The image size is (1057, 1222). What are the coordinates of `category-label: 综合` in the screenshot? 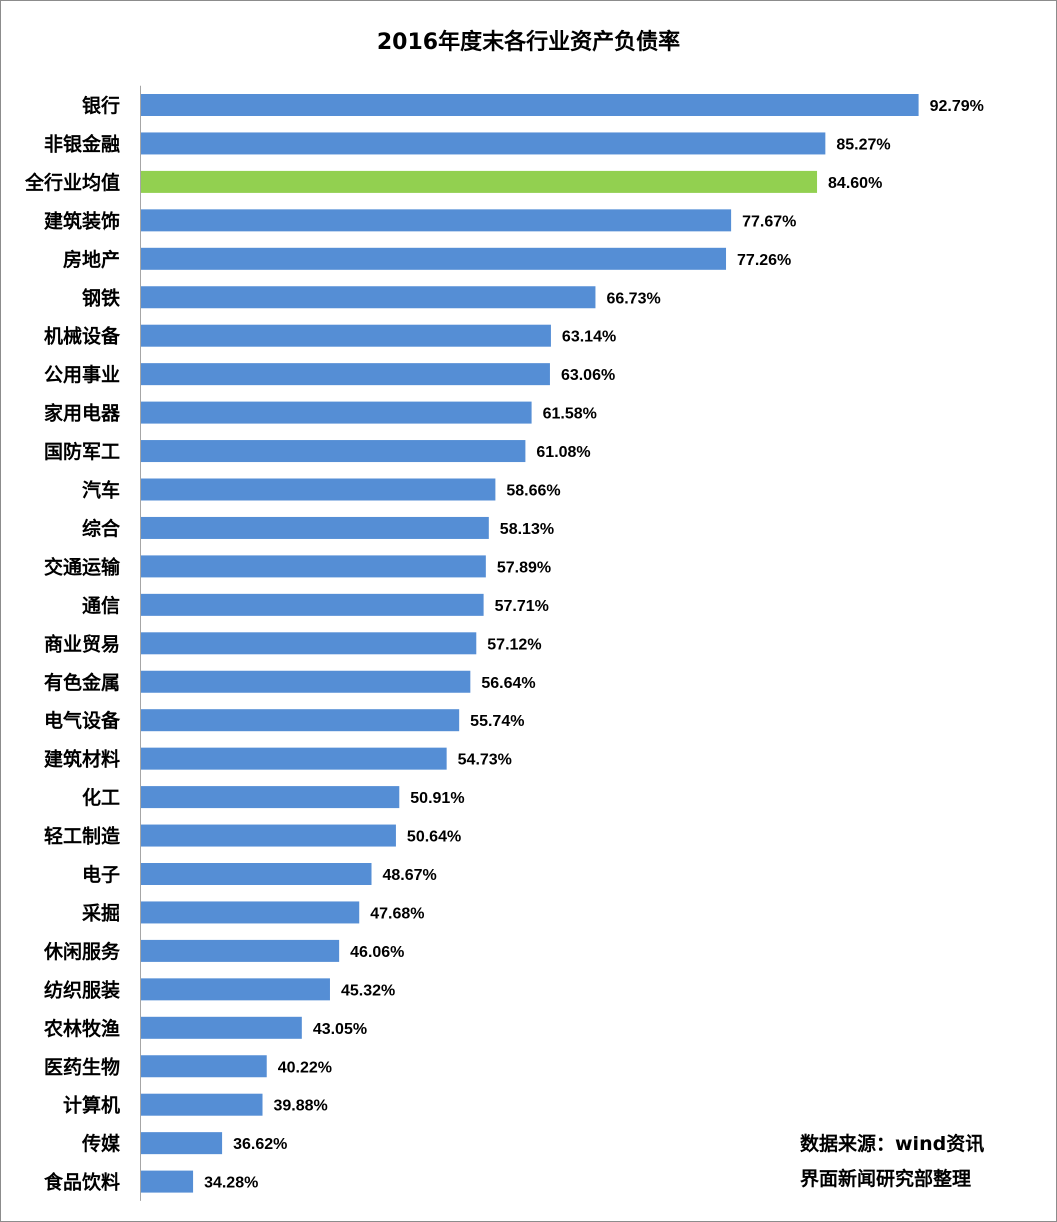 It's located at (101, 528).